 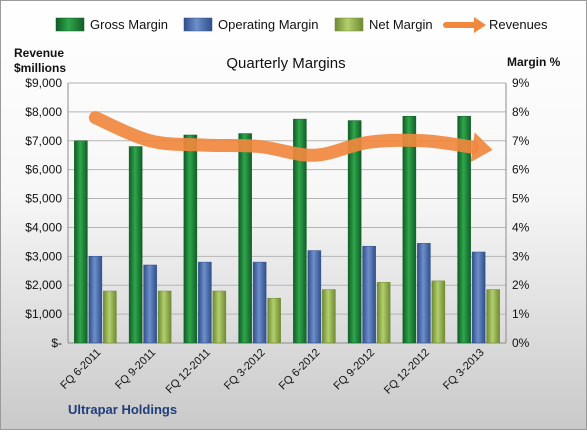 I want to click on right-axis-tick-label: 7%, so click(x=521, y=141).